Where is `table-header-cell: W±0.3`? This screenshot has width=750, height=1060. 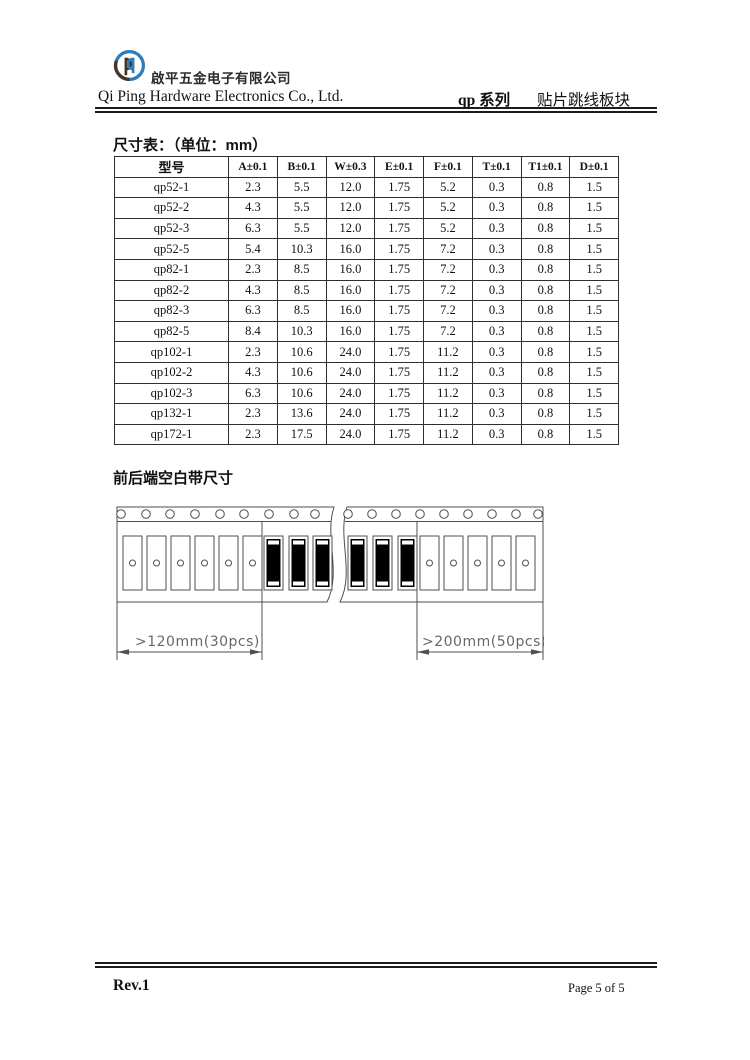
table-header-cell: W±0.3 is located at coordinates (350, 167).